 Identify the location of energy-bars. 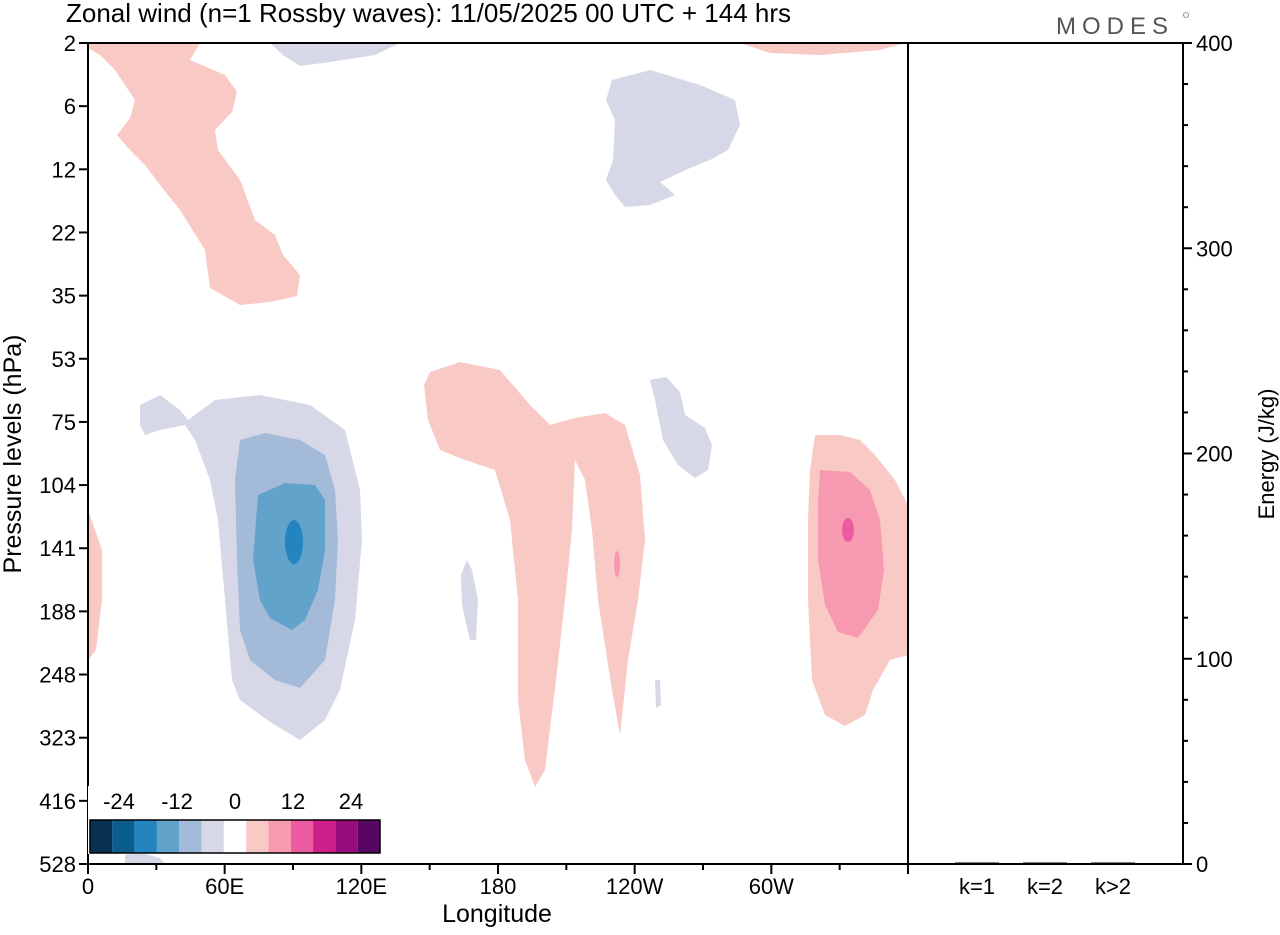
(1045, 863).